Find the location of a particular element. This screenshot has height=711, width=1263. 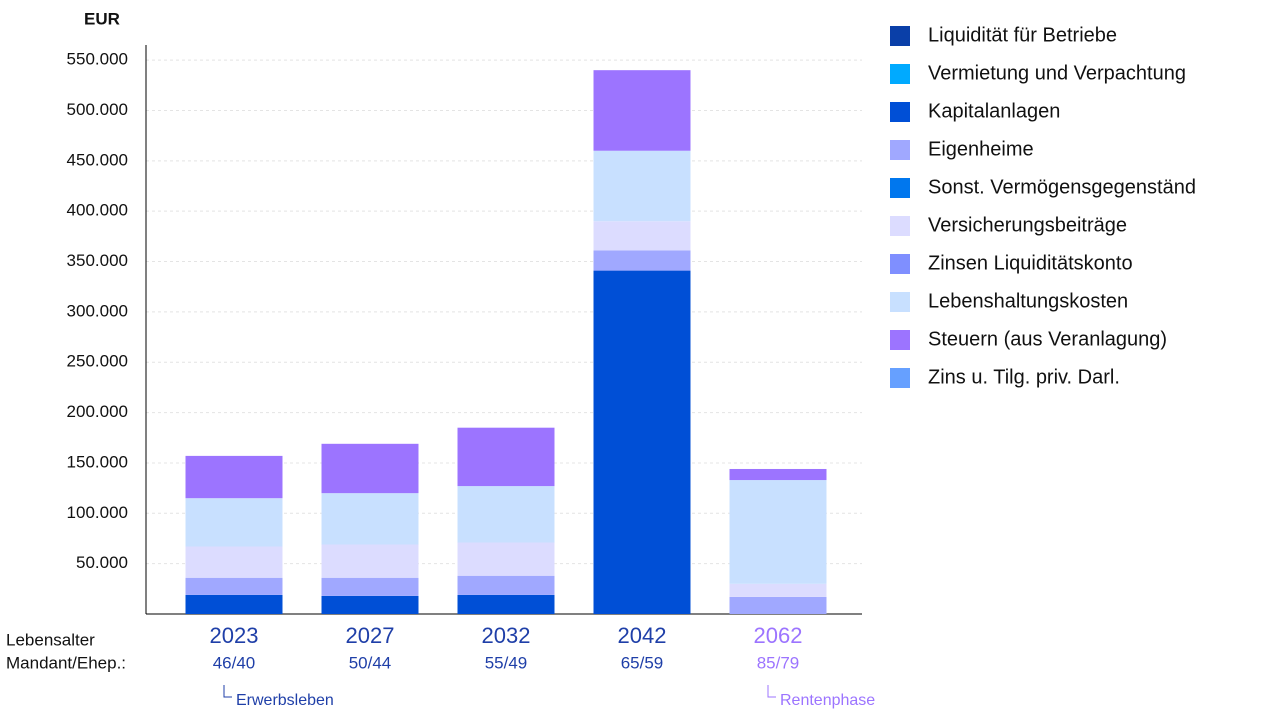

row-label: Lebensalter is located at coordinates (50, 639).